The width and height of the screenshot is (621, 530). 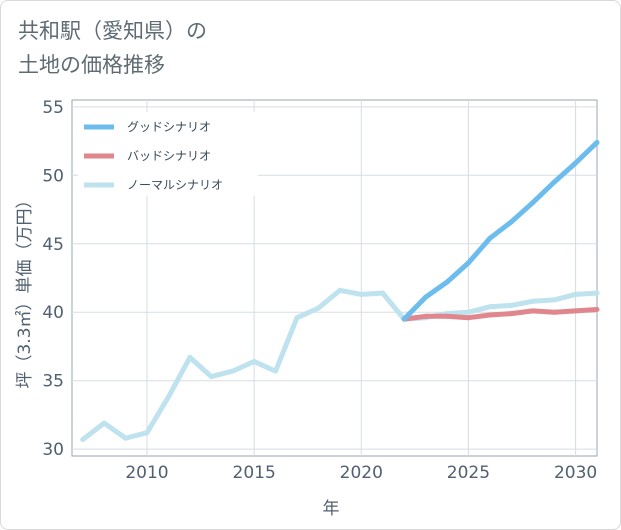 What do you see at coordinates (575, 473) in the screenshot?
I see `x-tick-label: 2030` at bounding box center [575, 473].